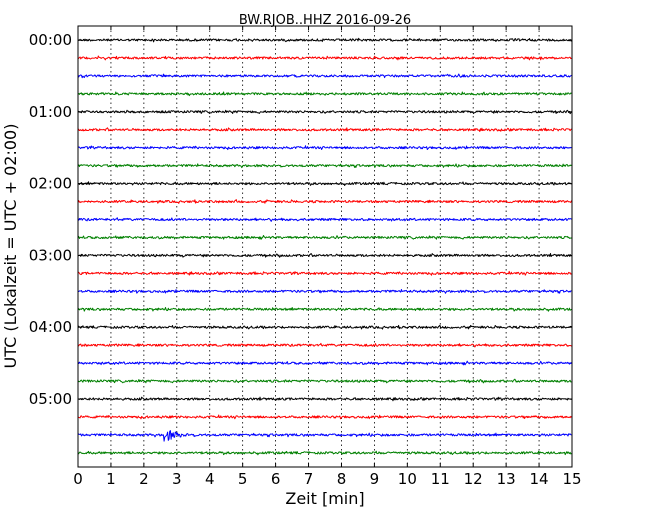  Describe the element at coordinates (440, 479) in the screenshot. I see `x-tick-label: 11` at that location.